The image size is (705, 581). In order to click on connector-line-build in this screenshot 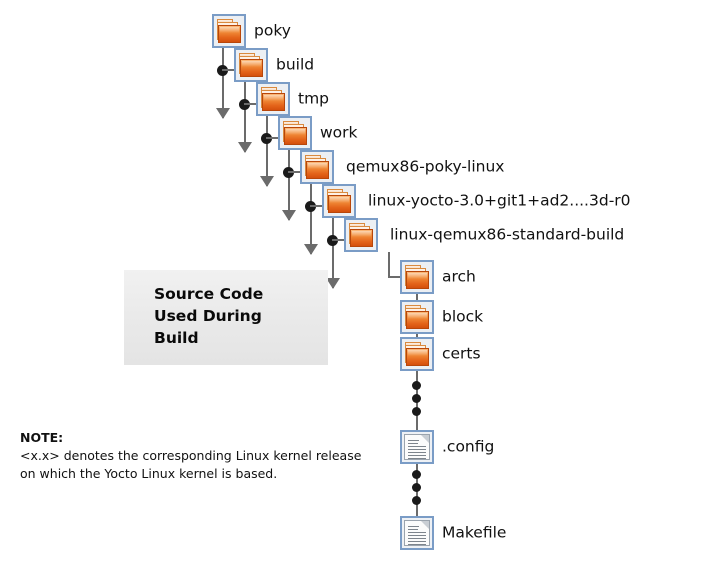, I will do `click(245, 117)`.